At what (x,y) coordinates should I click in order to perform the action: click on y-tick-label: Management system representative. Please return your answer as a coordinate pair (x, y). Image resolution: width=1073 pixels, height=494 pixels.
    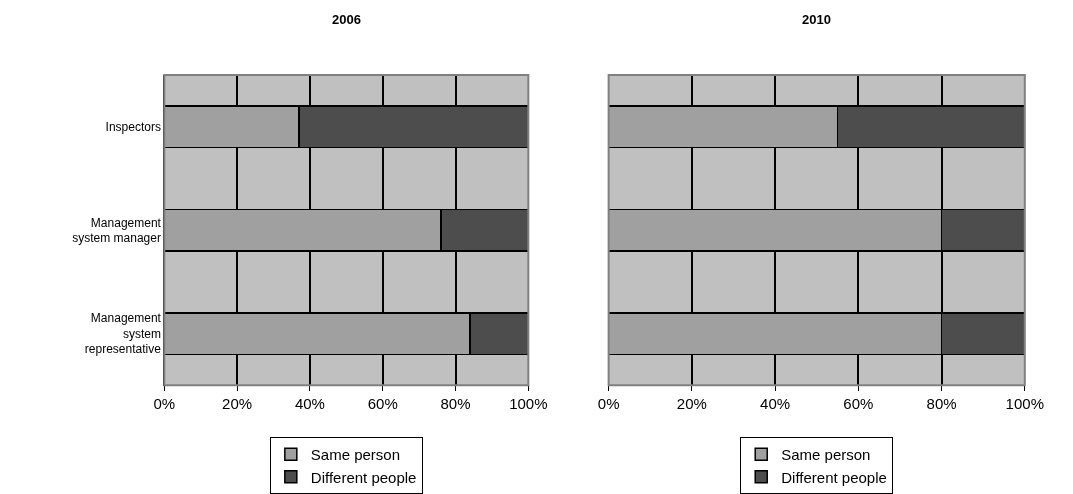
    Looking at the image, I should click on (123, 334).